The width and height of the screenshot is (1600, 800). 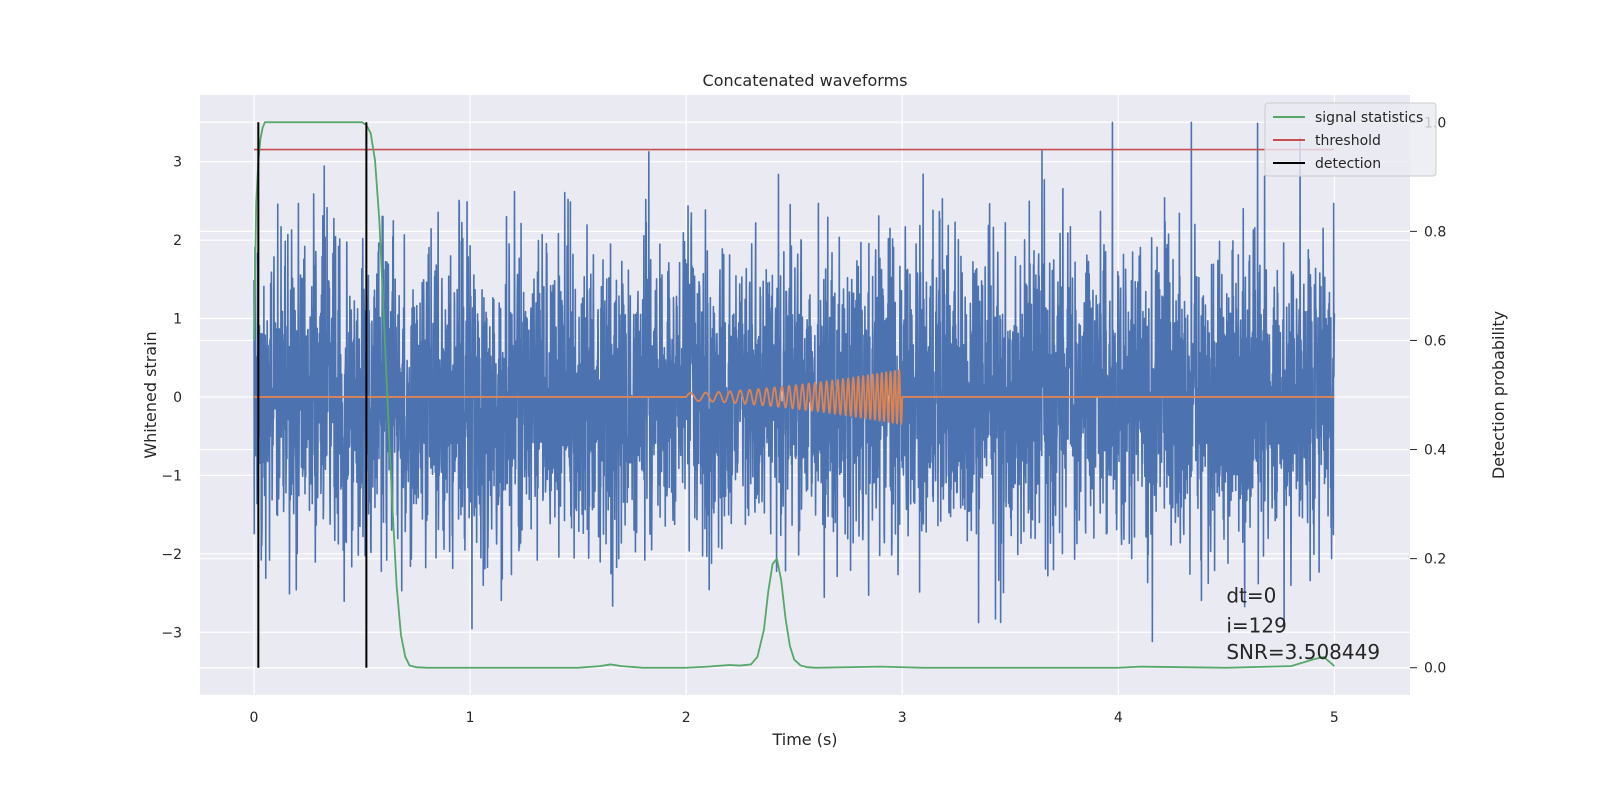 I want to click on annotation-snr: SNR=3.508449, so click(x=1303, y=652).